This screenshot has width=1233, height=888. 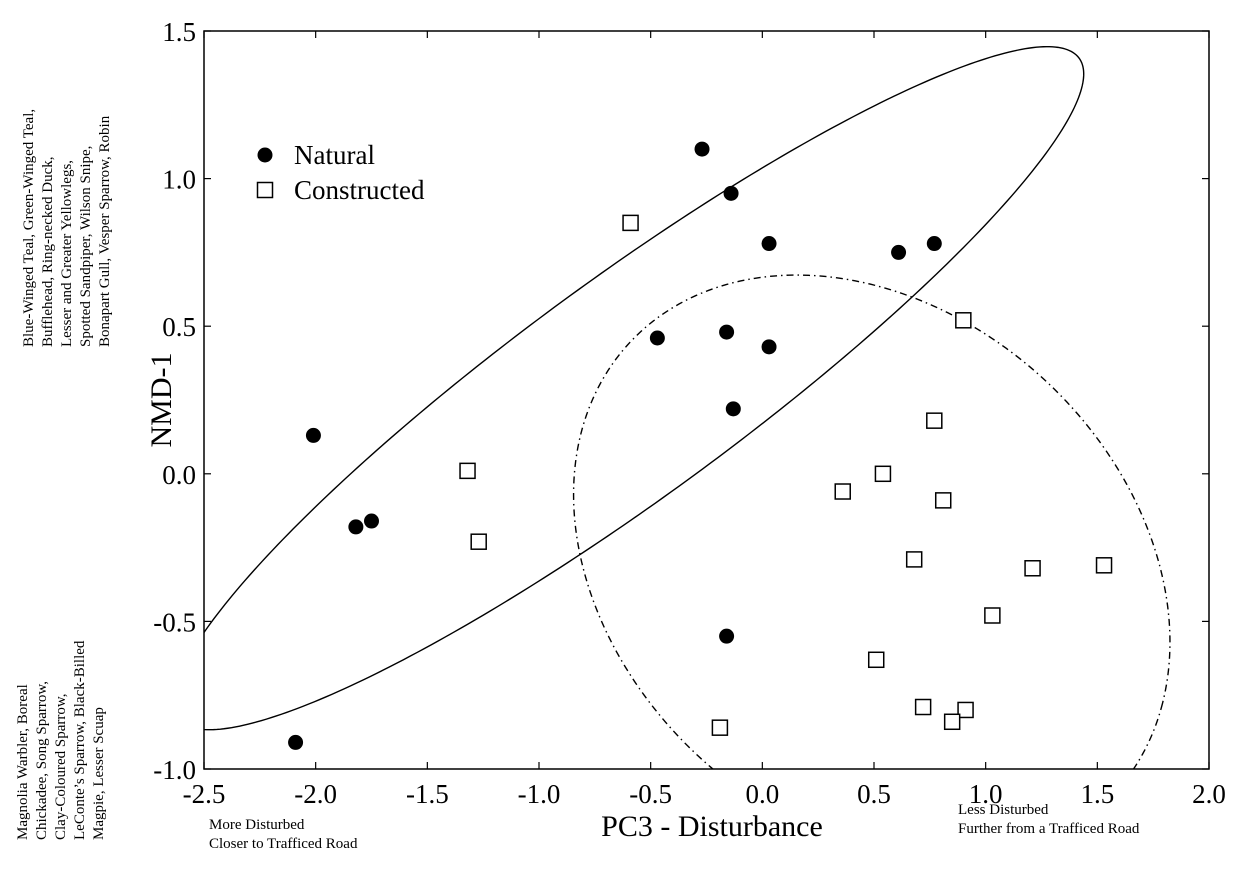 What do you see at coordinates (1209, 794) in the screenshot?
I see `x-tick-label: 2.0` at bounding box center [1209, 794].